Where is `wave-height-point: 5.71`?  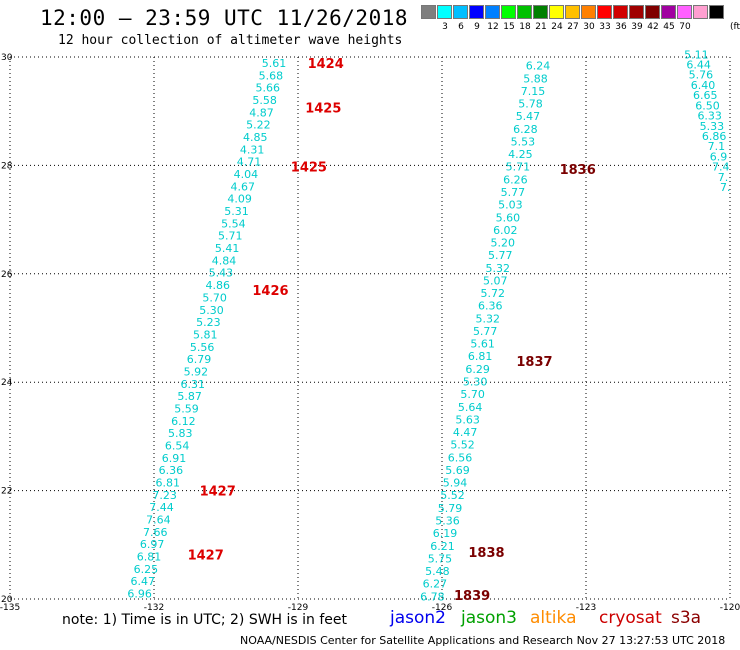
wave-height-point: 5.71 is located at coordinates (518, 167).